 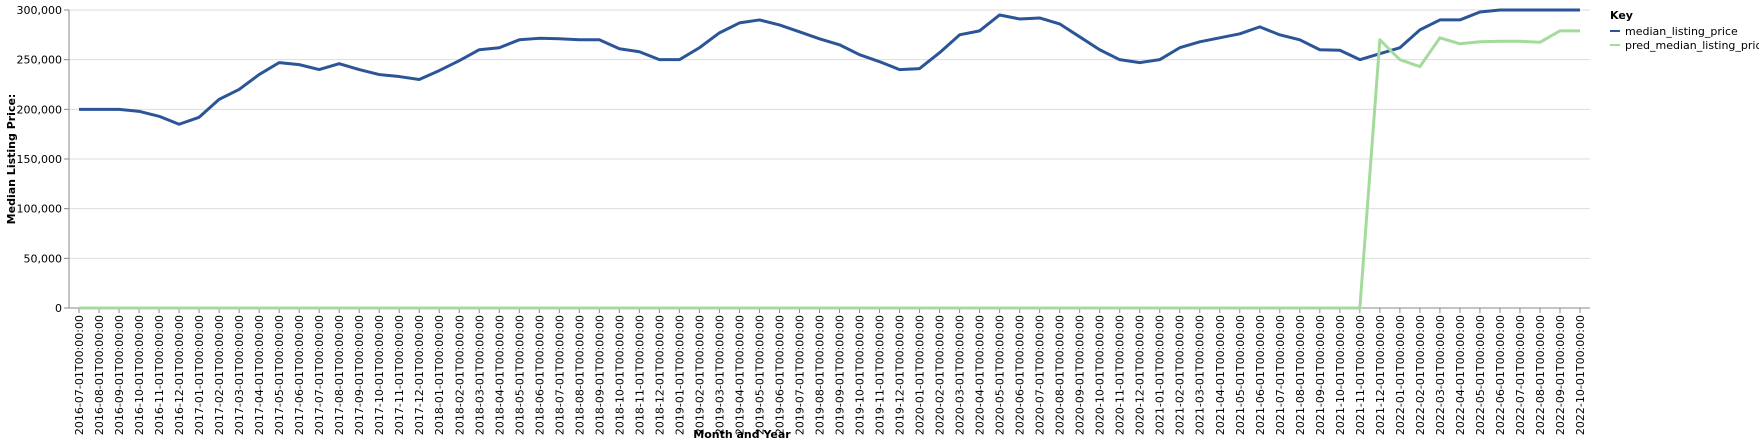 I want to click on x-tick-label: 2019-02-01T00:00:00, so click(x=699, y=375).